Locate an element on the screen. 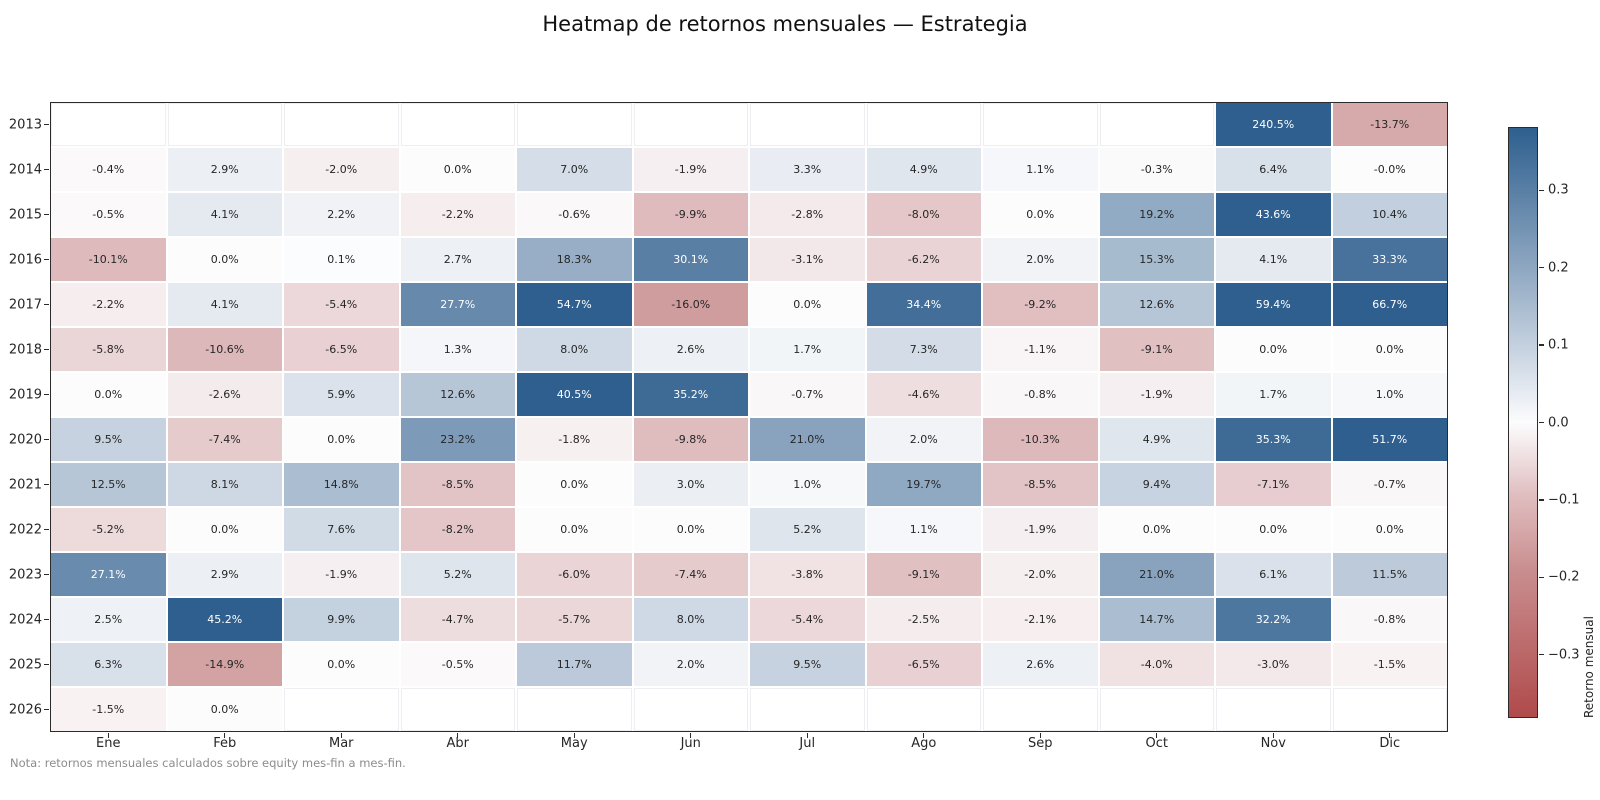 The height and width of the screenshot is (800, 1600). heatmap-cell: 59.4% is located at coordinates (1273, 304).